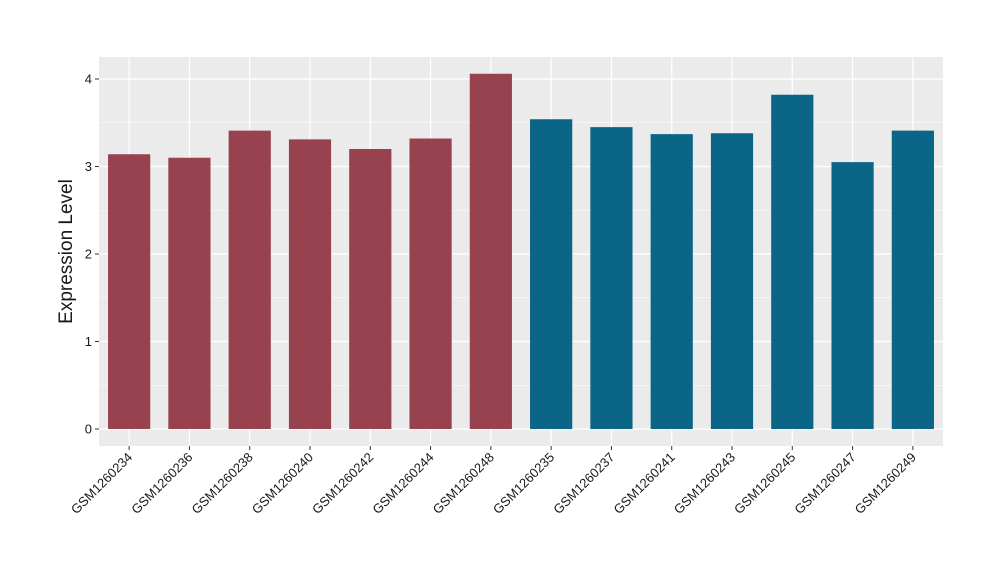  What do you see at coordinates (88, 429) in the screenshot?
I see `y-tick-label: 0` at bounding box center [88, 429].